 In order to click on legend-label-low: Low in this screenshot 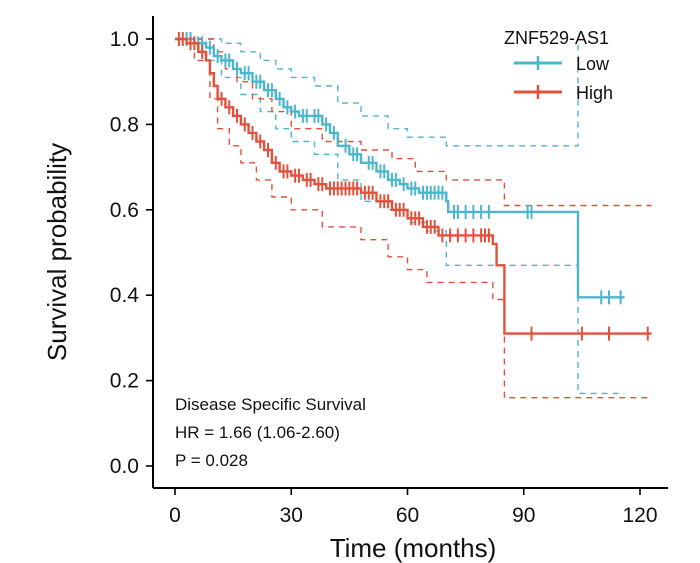, I will do `click(593, 64)`.